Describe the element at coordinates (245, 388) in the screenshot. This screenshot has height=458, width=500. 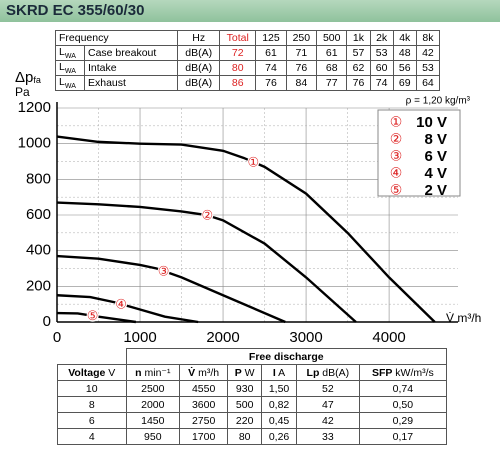
I see `value-cell: 930` at that location.